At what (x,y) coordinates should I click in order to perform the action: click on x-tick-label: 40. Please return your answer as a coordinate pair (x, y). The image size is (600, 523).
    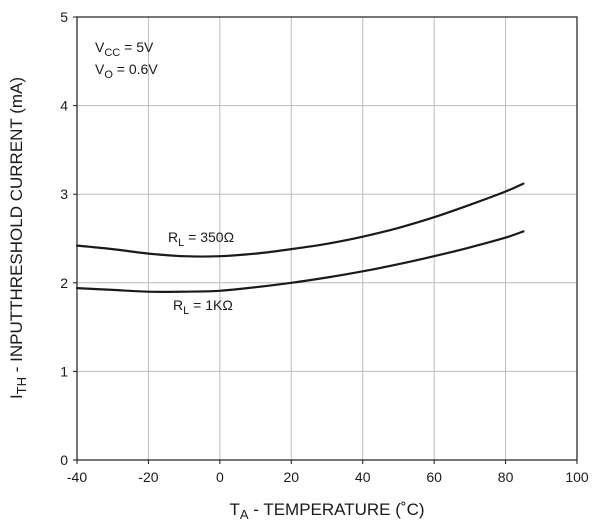
    Looking at the image, I should click on (363, 477).